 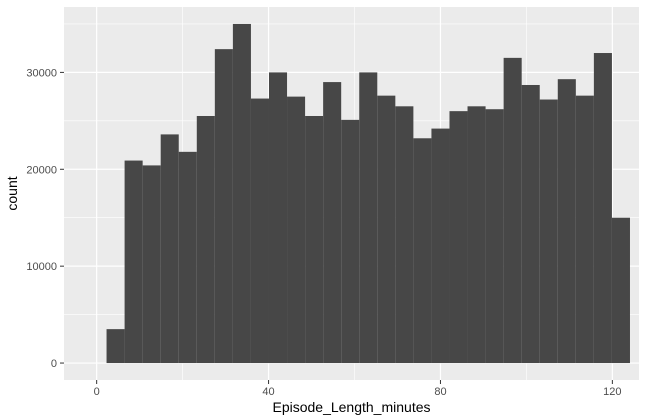 What do you see at coordinates (41, 170) in the screenshot?
I see `y-tick-label: 20000` at bounding box center [41, 170].